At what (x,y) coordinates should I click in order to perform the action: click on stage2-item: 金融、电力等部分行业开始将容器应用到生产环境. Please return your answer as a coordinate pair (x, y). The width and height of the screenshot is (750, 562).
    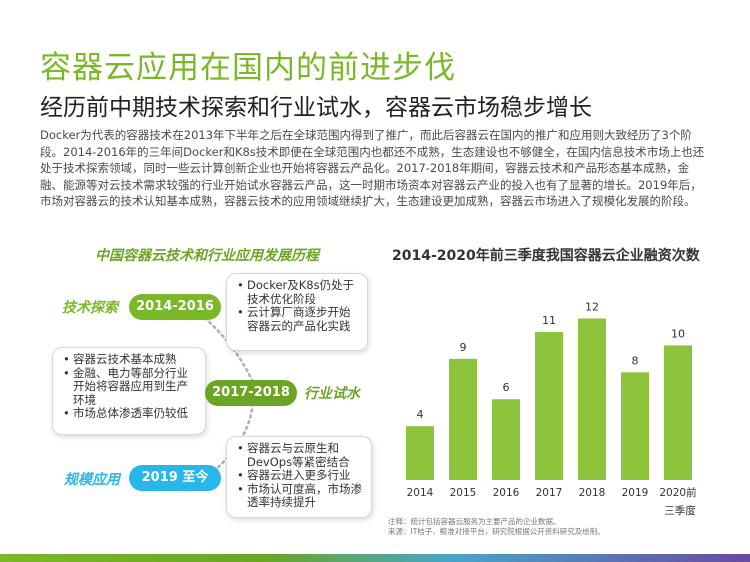
    Looking at the image, I should click on (129, 387).